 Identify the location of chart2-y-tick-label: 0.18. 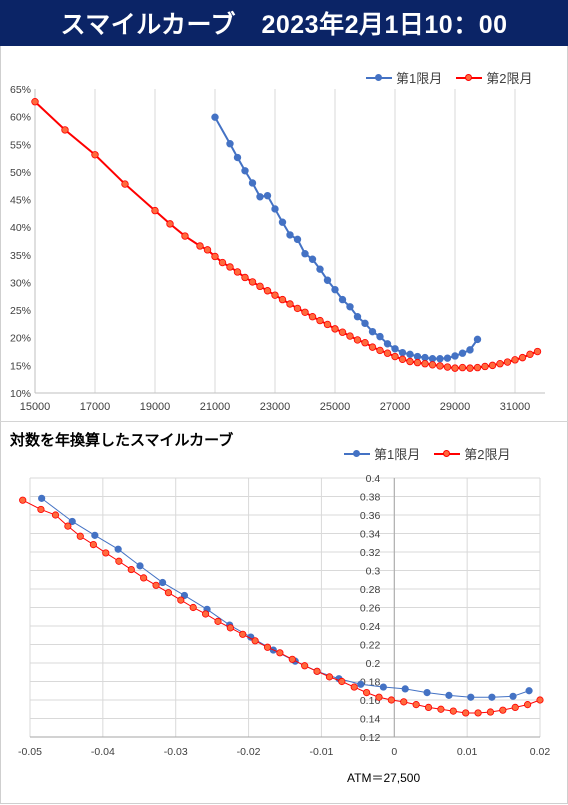
(370, 683).